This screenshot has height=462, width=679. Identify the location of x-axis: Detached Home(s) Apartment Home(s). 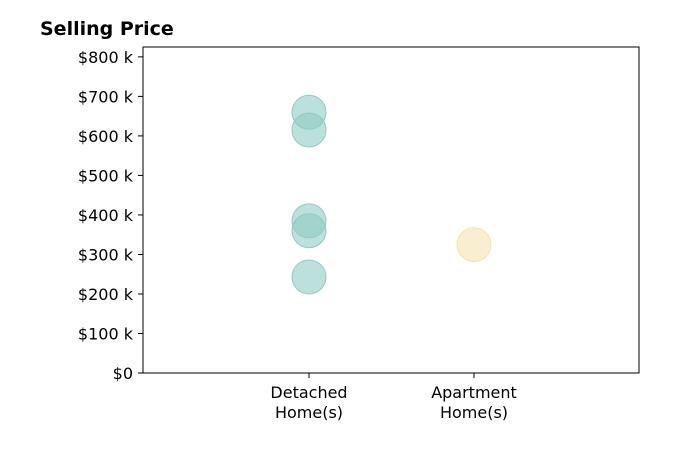
(393, 397).